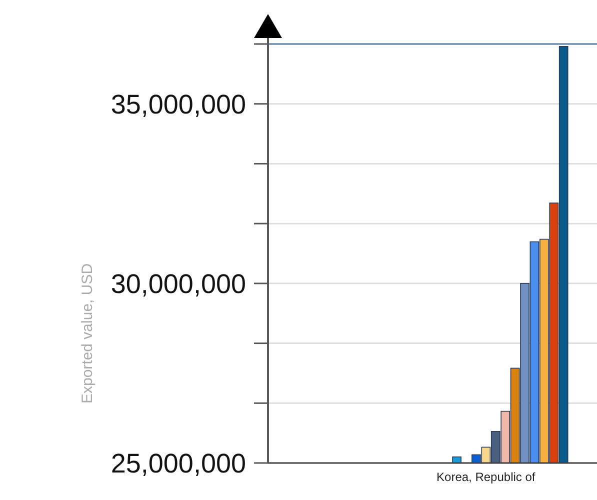 This screenshot has width=597, height=500. I want to click on y-tick-label: 35,000,000, so click(178, 104).